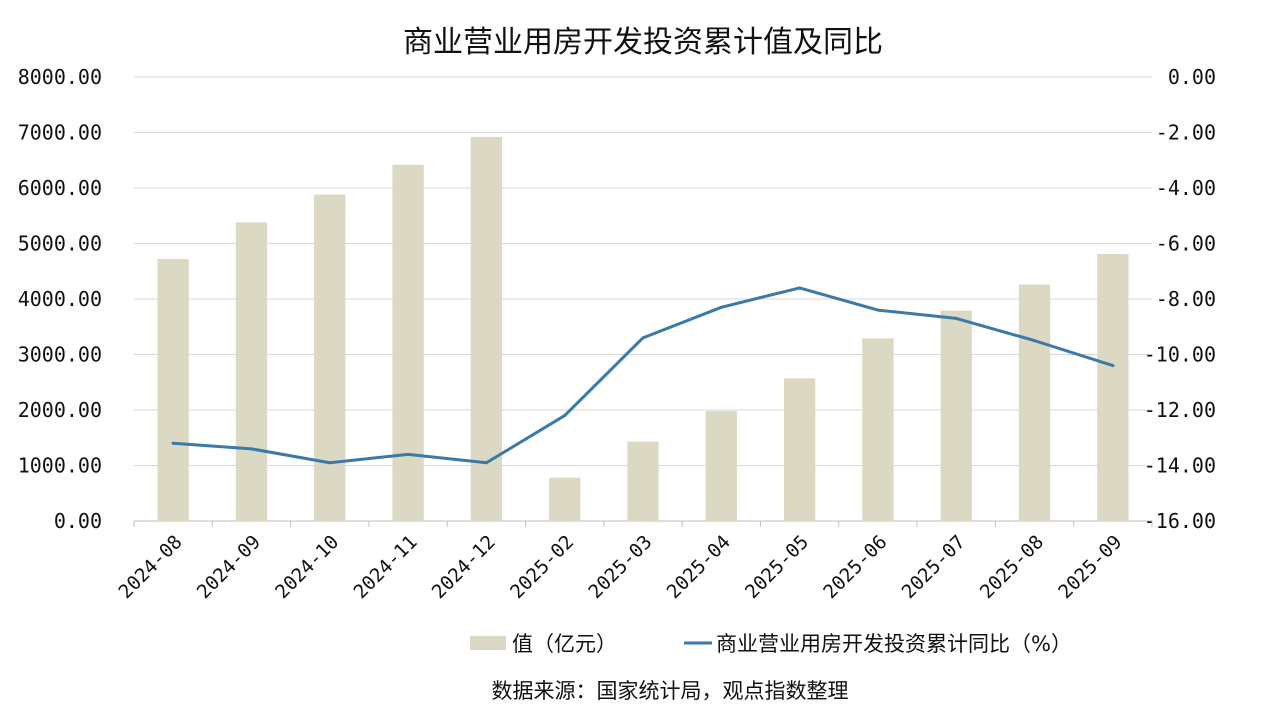  Describe the element at coordinates (60, 77) in the screenshot. I see `left-tick-label: 8000.00` at that location.